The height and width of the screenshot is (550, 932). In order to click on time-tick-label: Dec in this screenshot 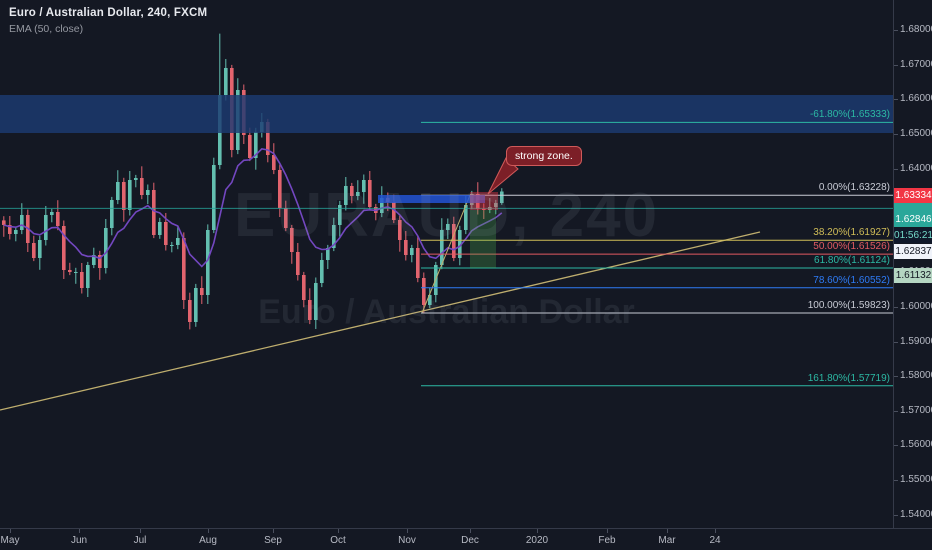, I will do `click(470, 540)`.